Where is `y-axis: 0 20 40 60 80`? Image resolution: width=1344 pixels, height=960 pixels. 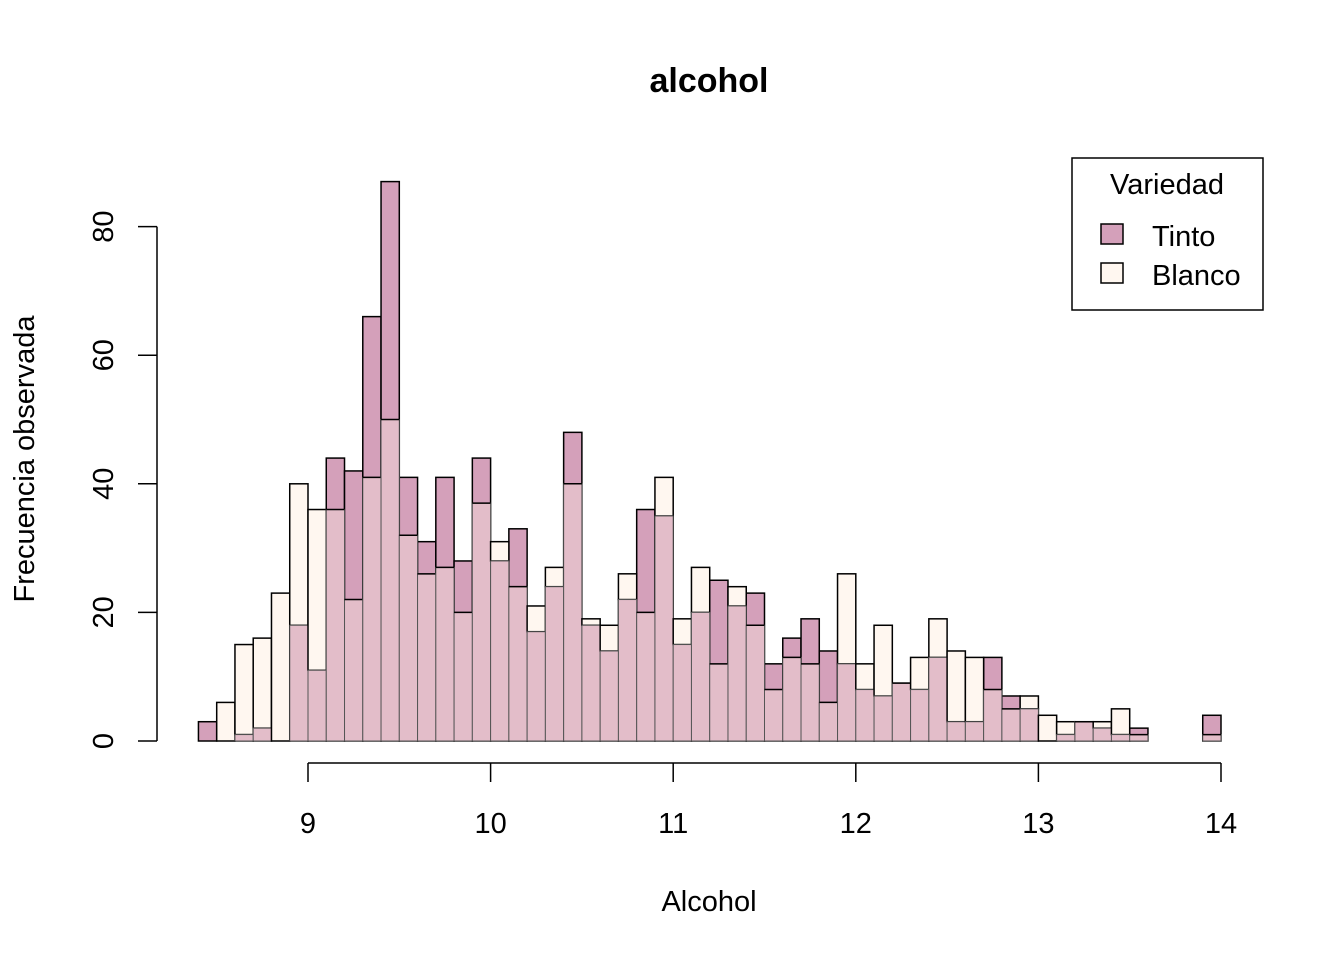
y-axis: 0 20 40 60 80 is located at coordinates (123, 479).